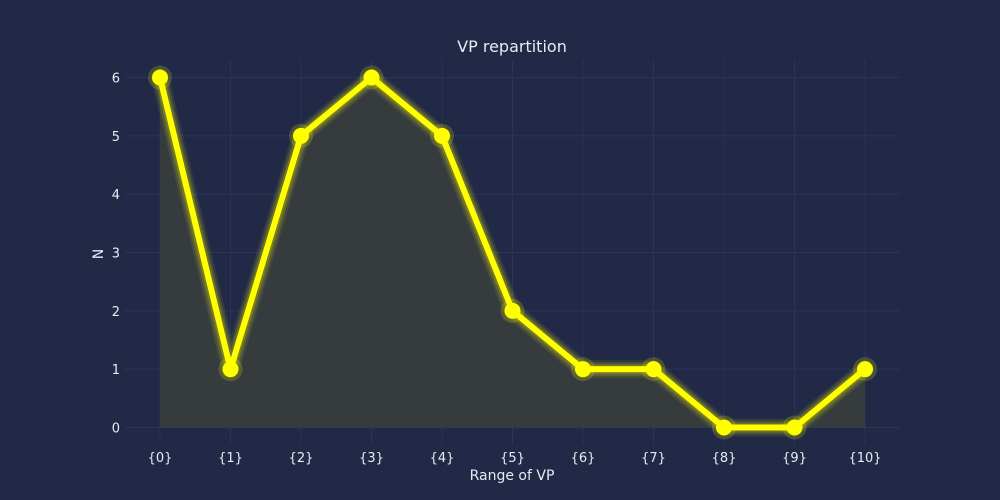 The image size is (1000, 500). What do you see at coordinates (160, 458) in the screenshot?
I see `x-tick-label: {0}` at bounding box center [160, 458].